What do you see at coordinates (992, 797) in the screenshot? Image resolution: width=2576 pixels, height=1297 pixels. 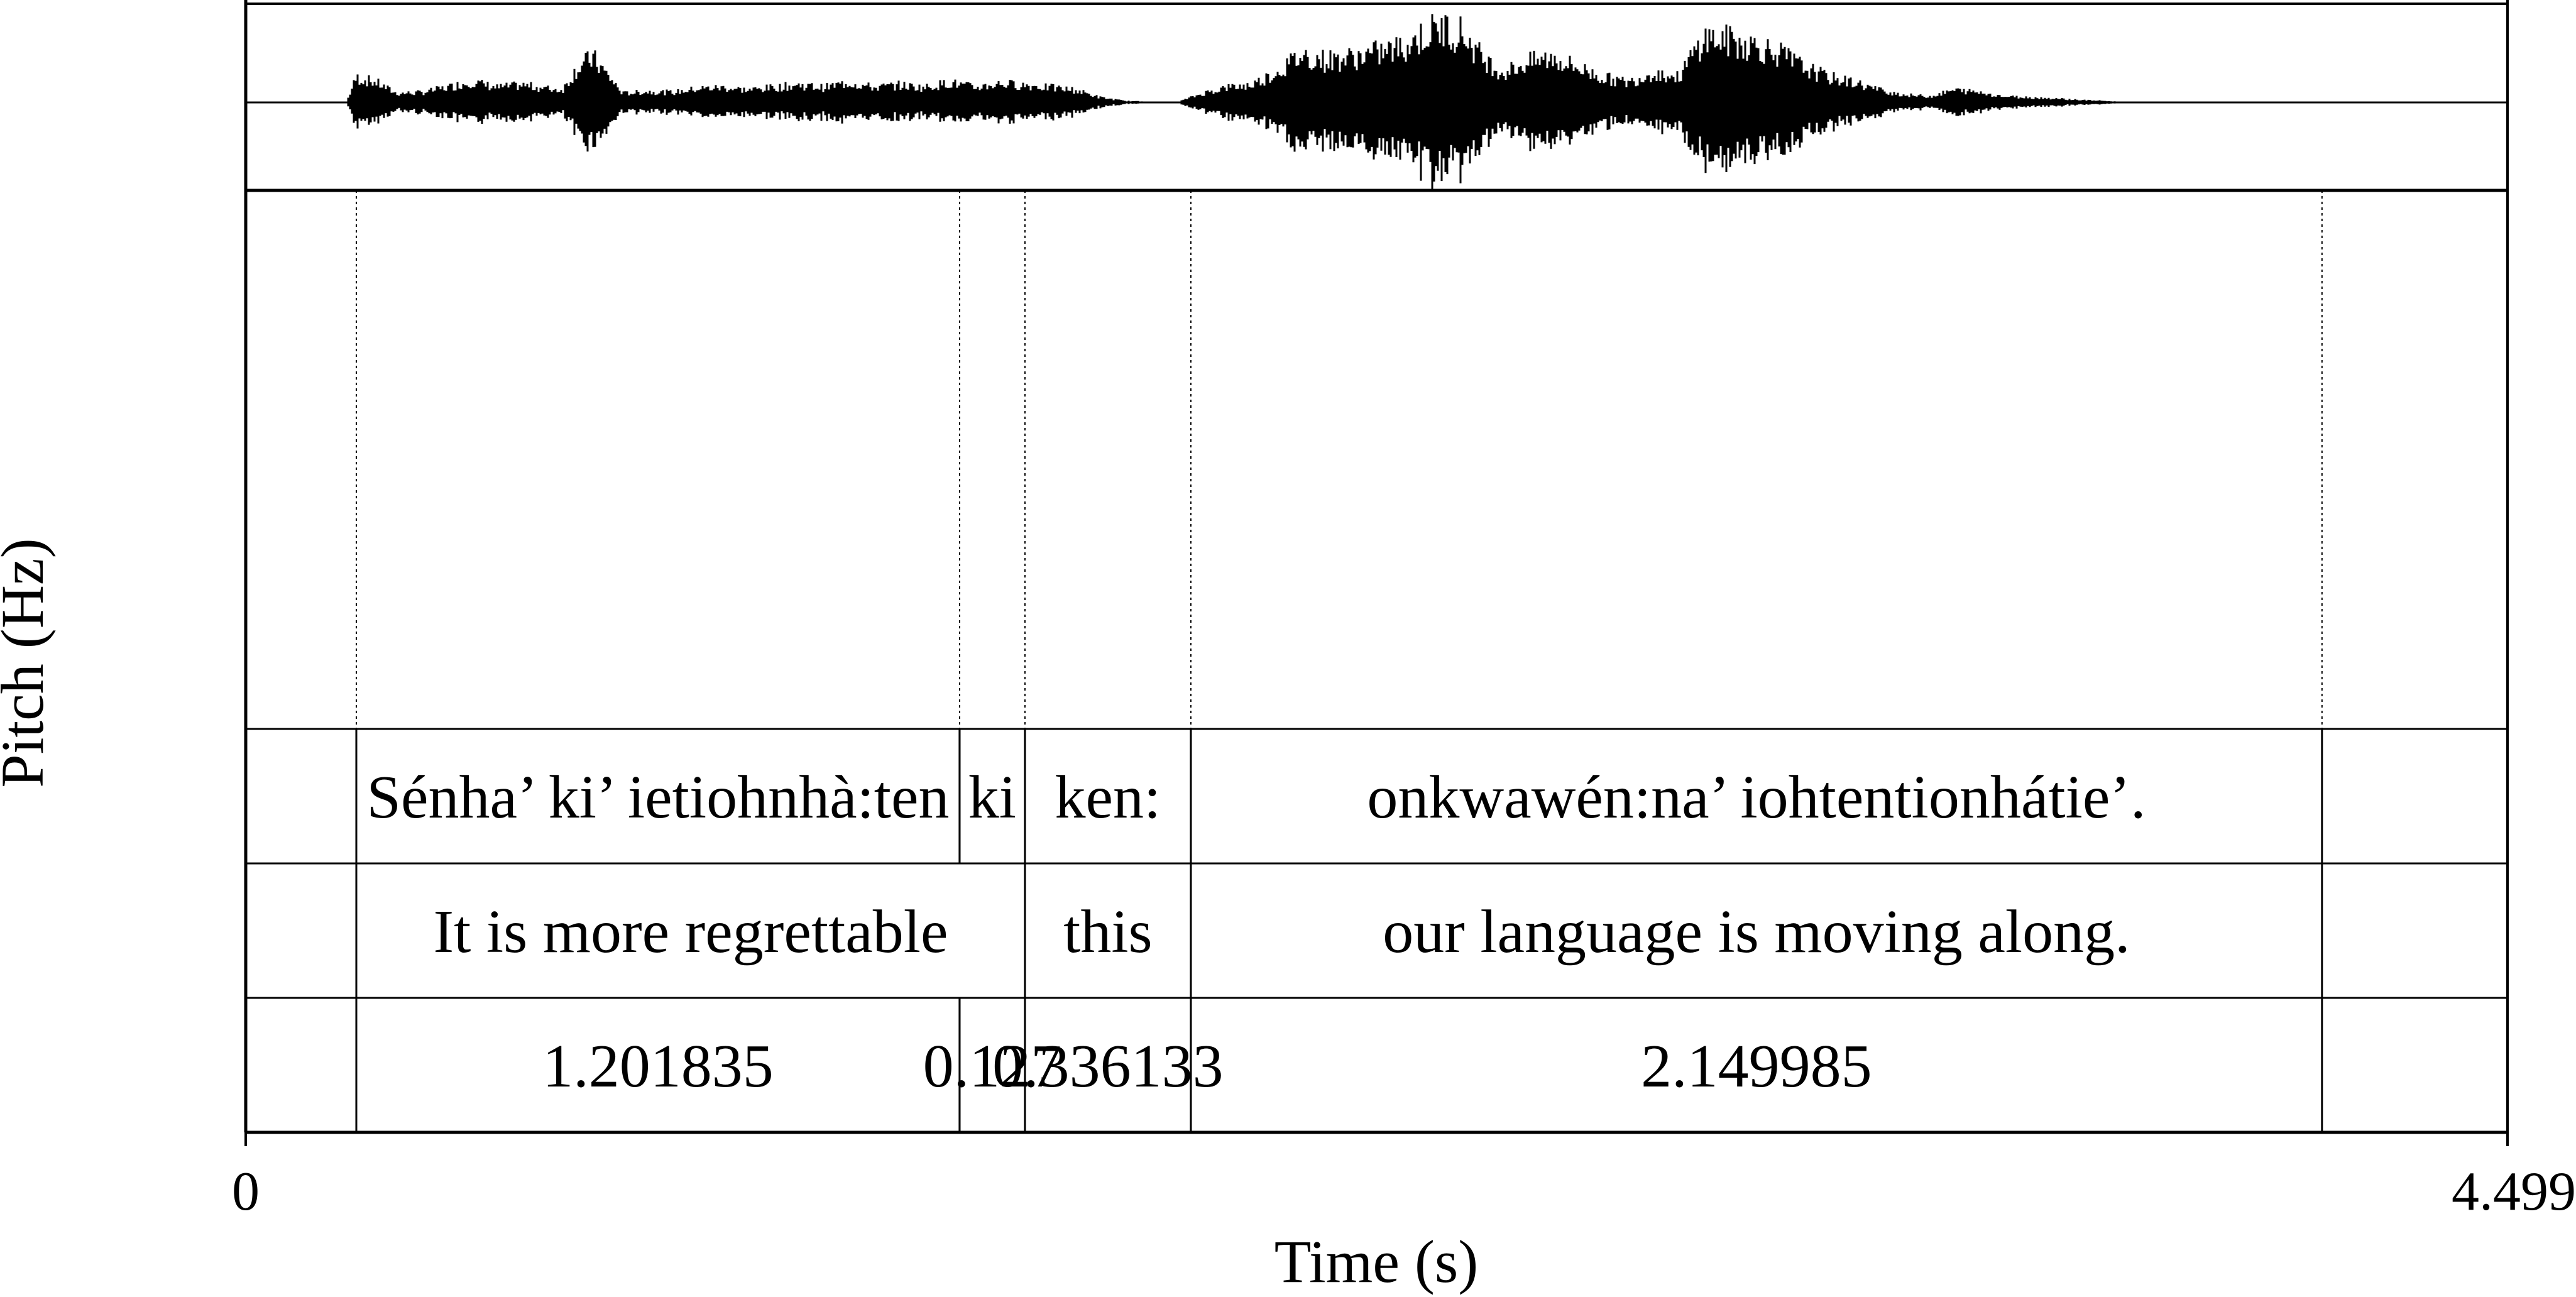 I see `tier-interval-label: ki` at bounding box center [992, 797].